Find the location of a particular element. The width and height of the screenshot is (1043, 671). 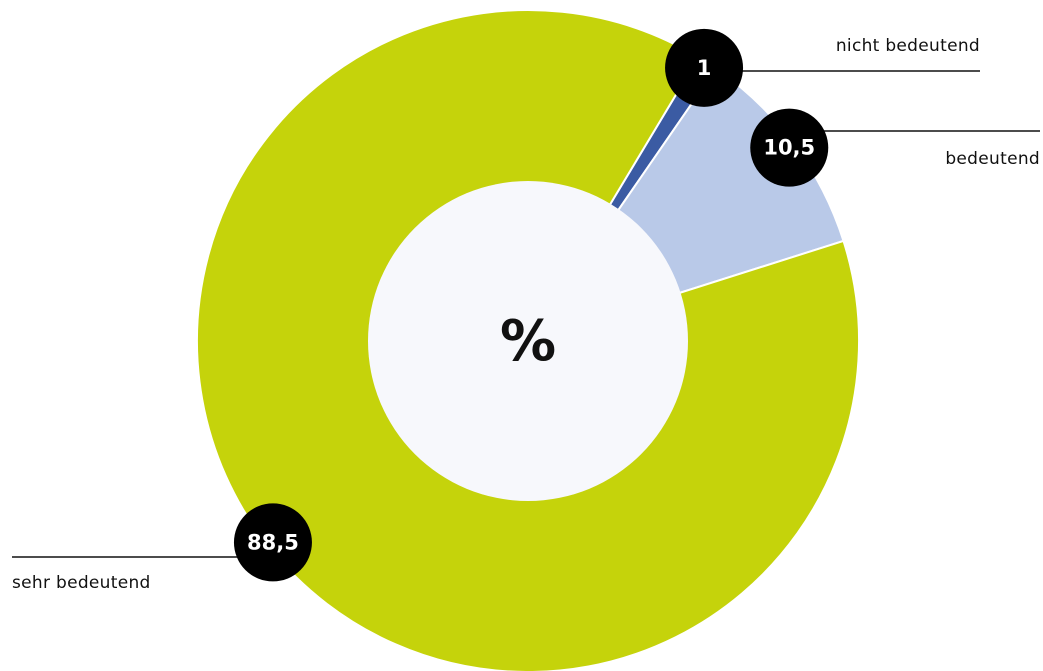

value-label: 10,5 is located at coordinates (789, 148).